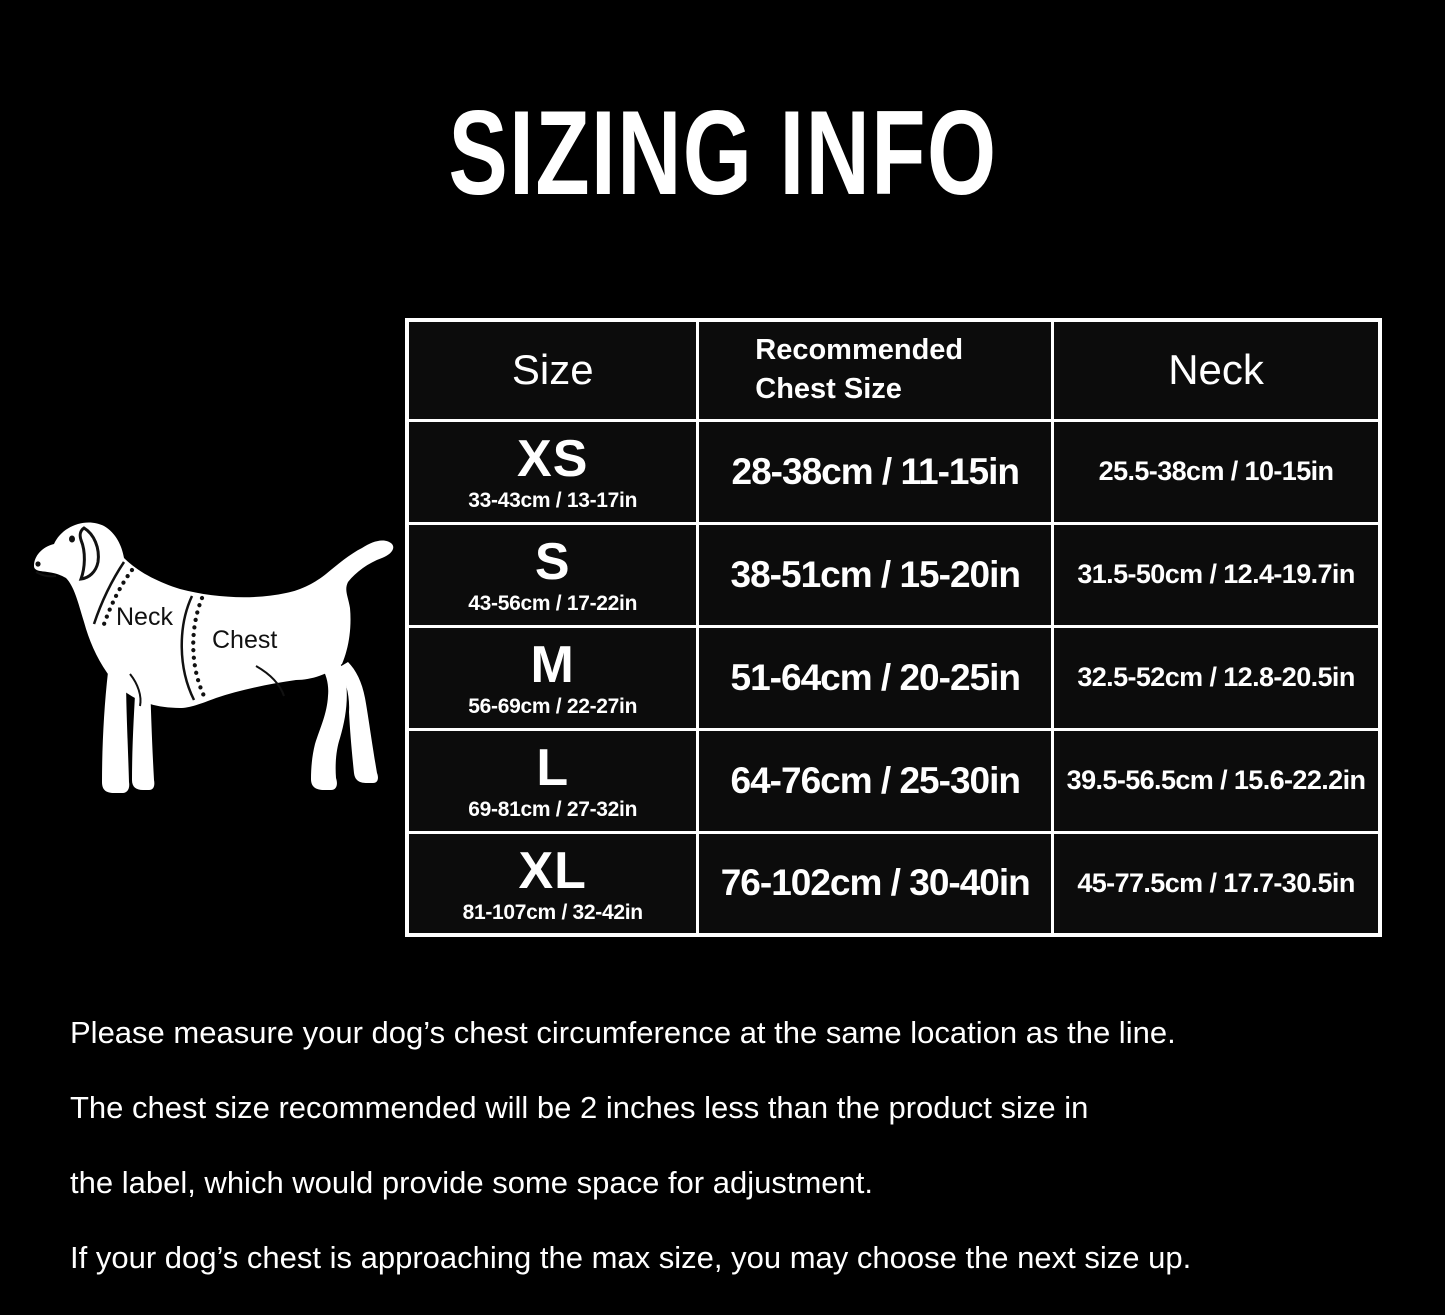 This screenshot has width=1445, height=1315. What do you see at coordinates (1216, 677) in the screenshot?
I see `neck-cell: 32.5-52cm / 12.8-20.5in` at bounding box center [1216, 677].